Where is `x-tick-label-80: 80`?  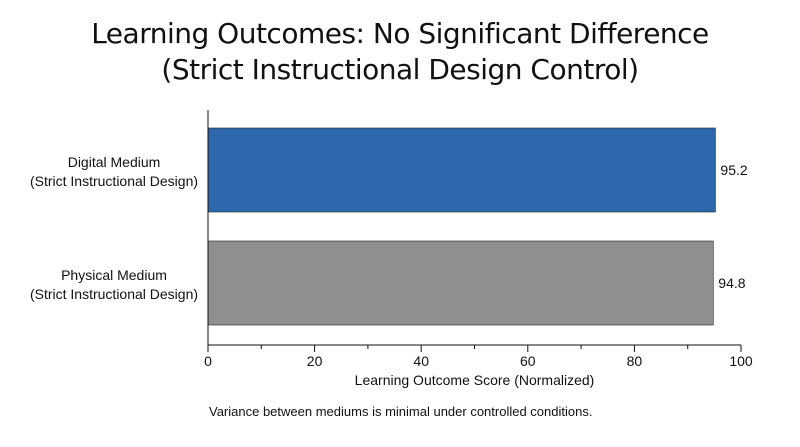
x-tick-label-80: 80 is located at coordinates (635, 361).